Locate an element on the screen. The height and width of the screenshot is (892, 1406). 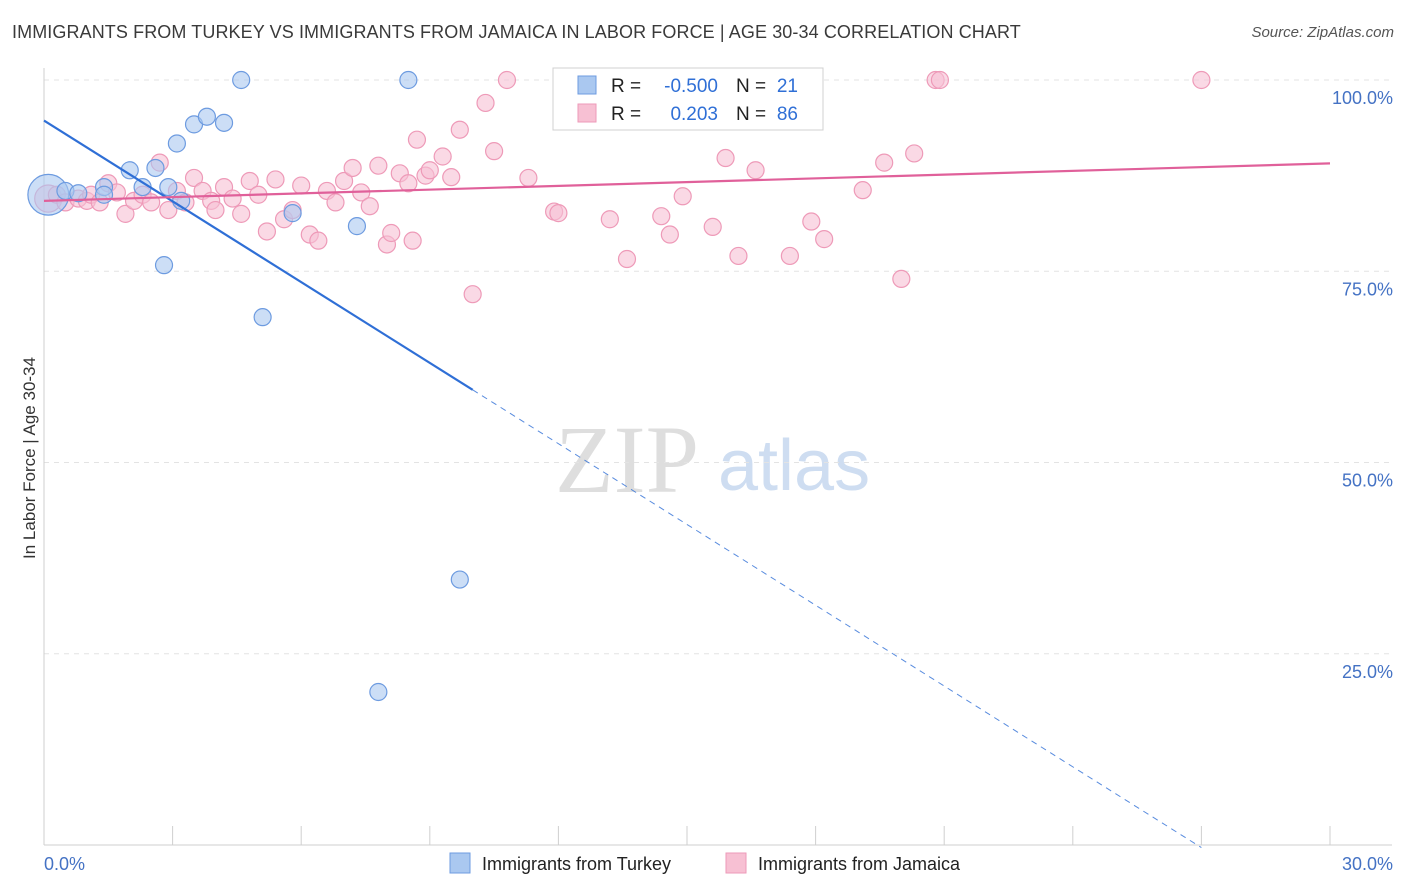
stats-legend-r-value-jamaica: 0.203 is located at coordinates (694, 114).